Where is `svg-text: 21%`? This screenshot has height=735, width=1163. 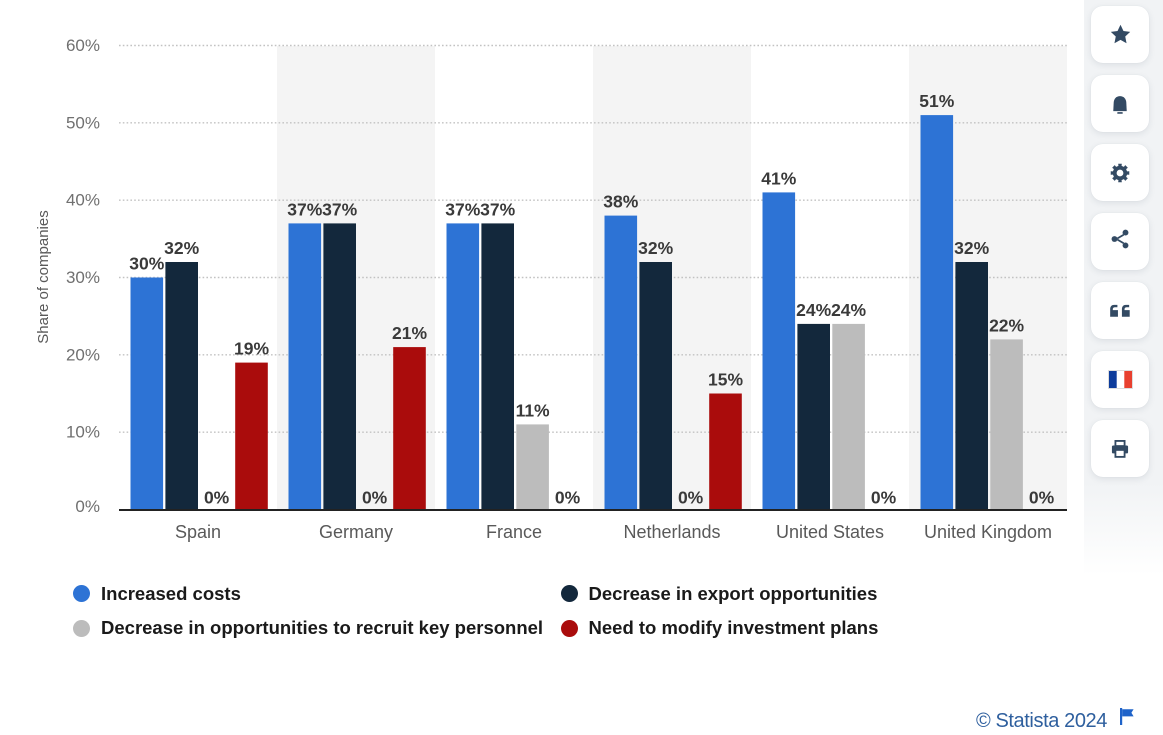 svg-text: 21% is located at coordinates (409, 333).